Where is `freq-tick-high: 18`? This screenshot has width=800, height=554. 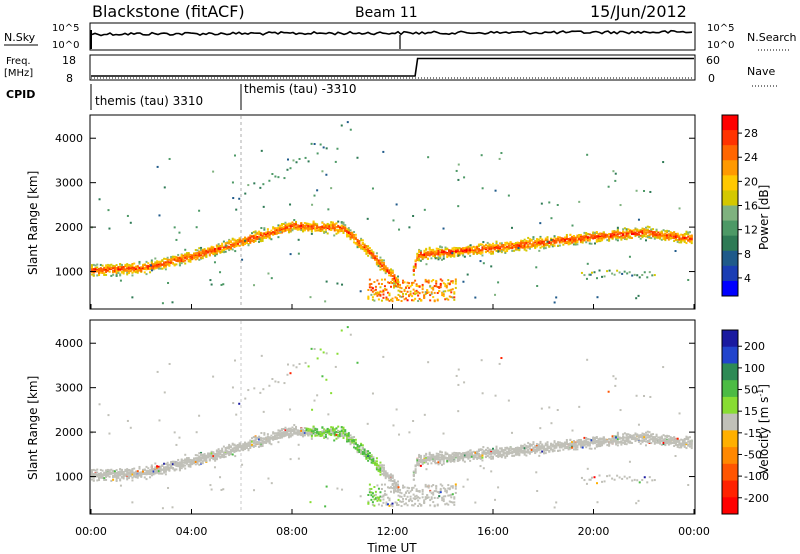 freq-tick-high: 18 is located at coordinates (69, 60).